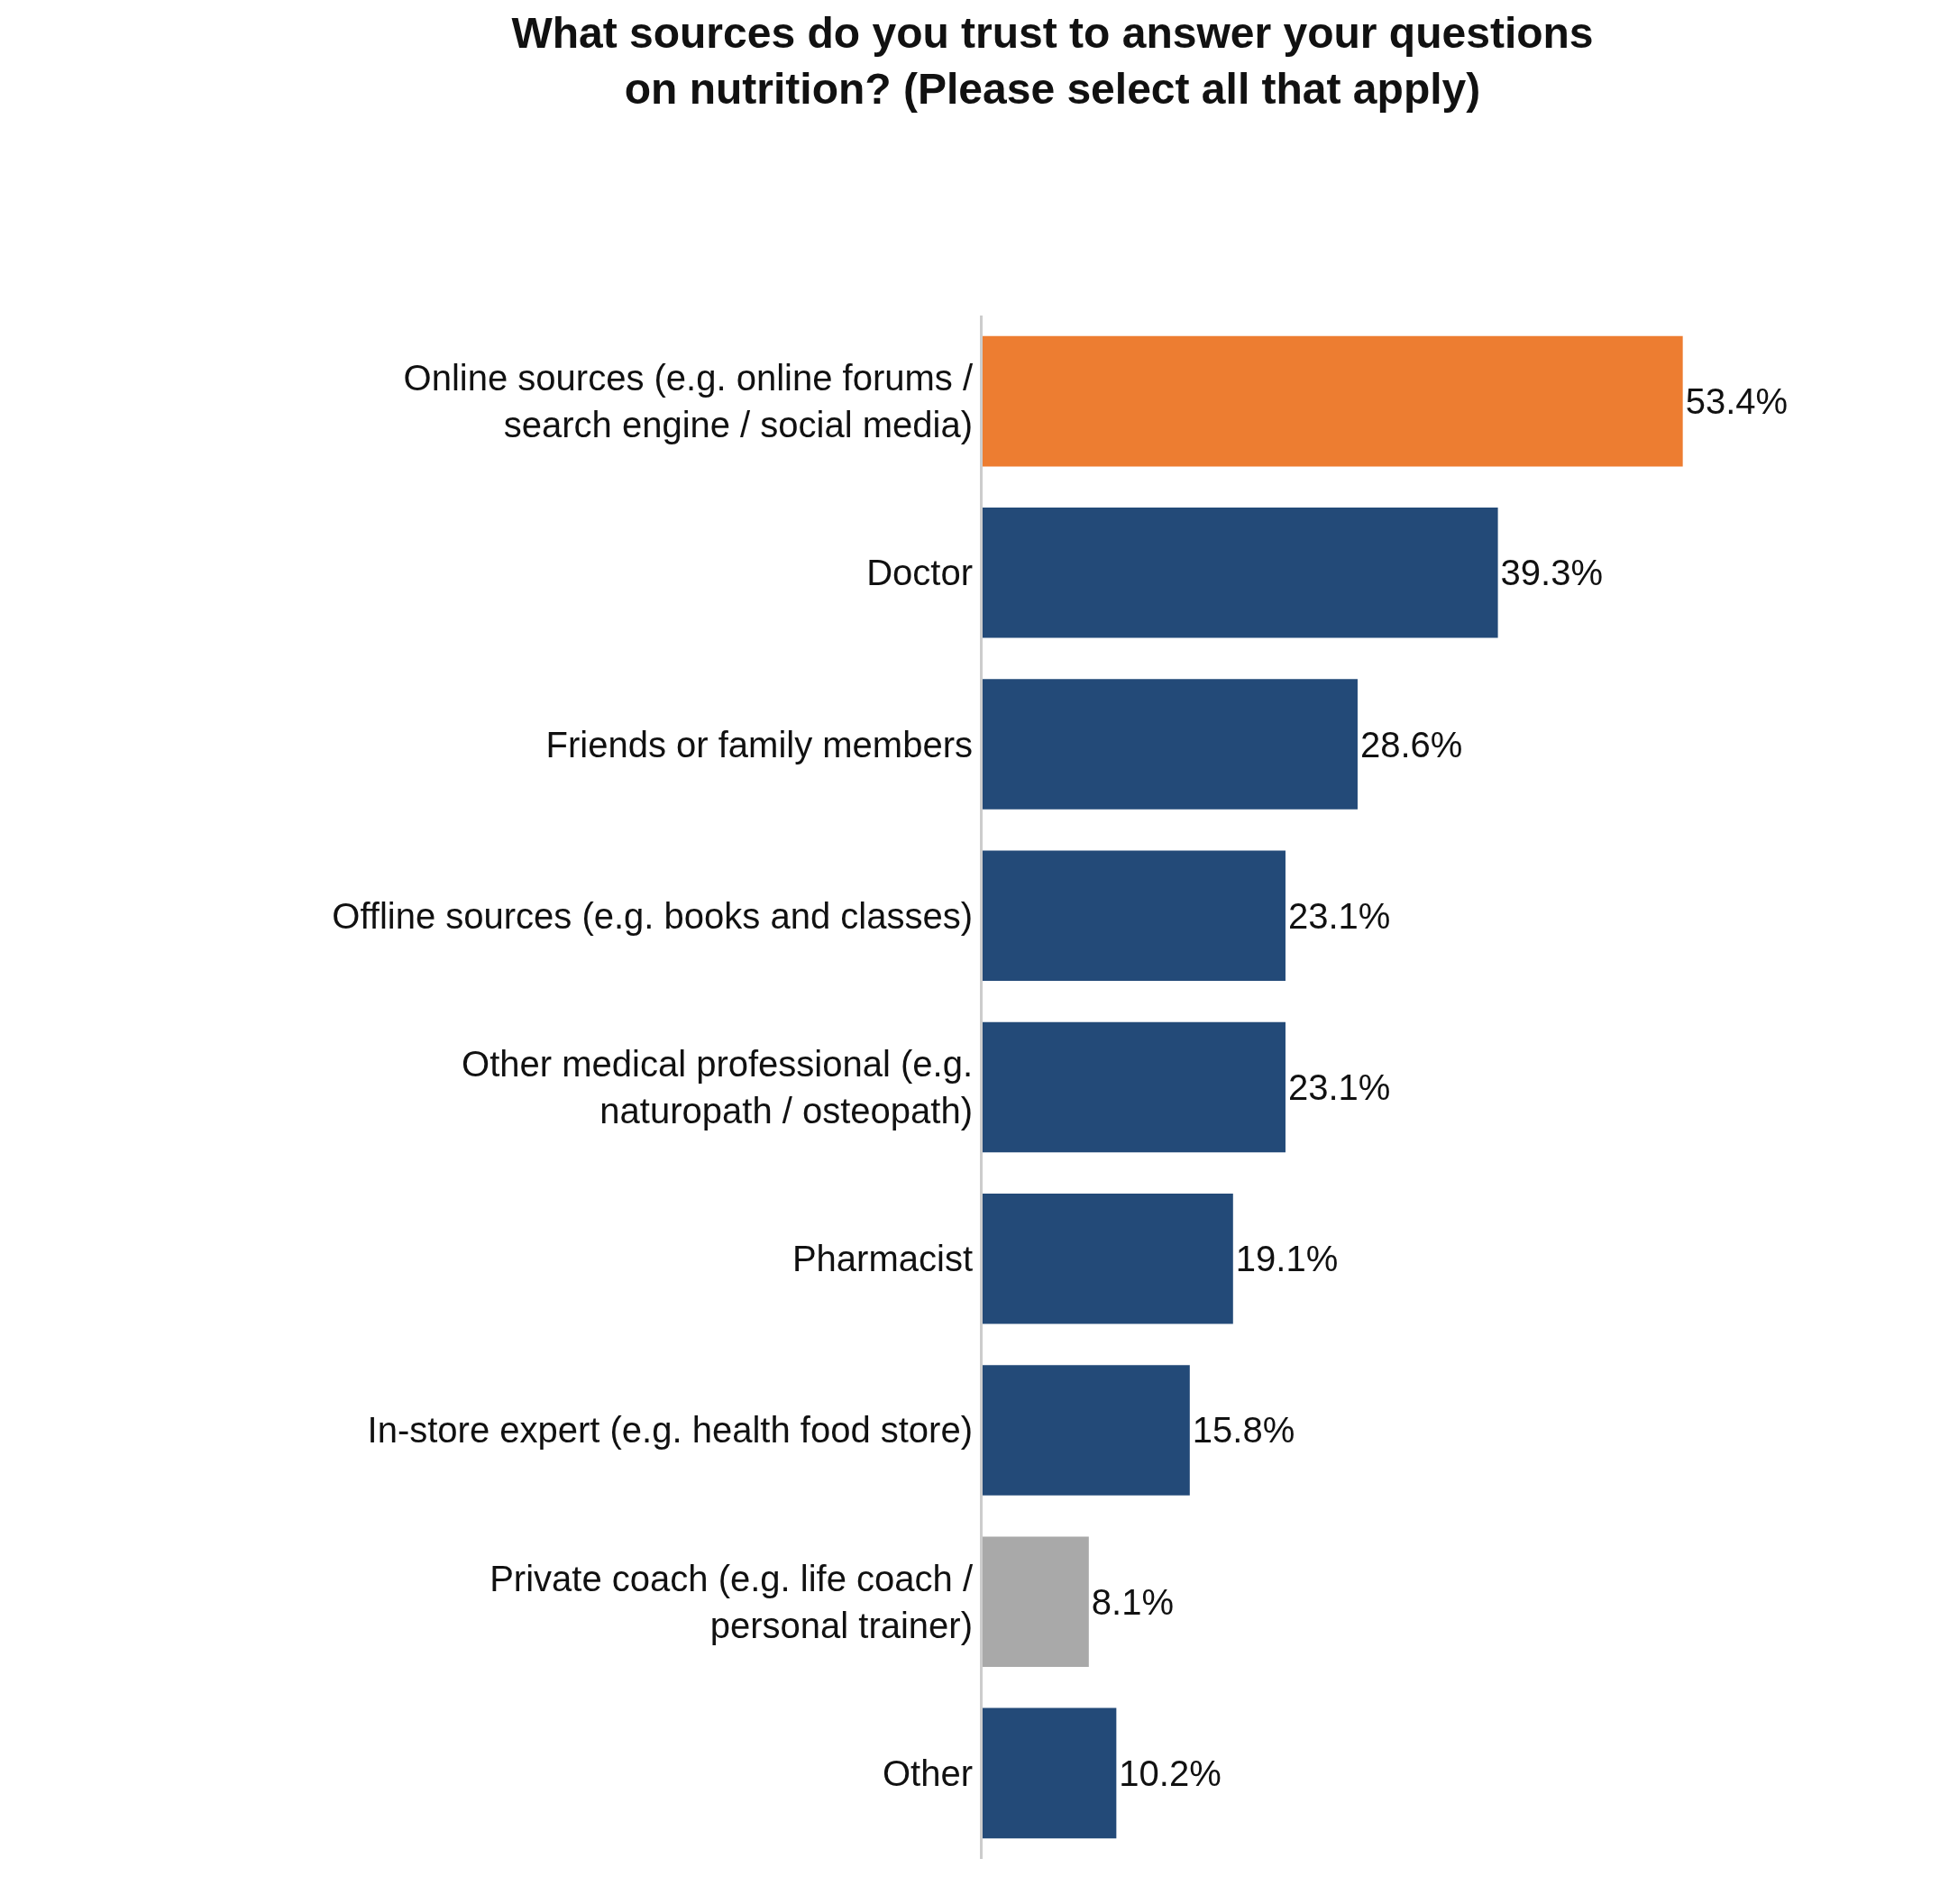 The height and width of the screenshot is (1904, 1949). I want to click on y-tick-label: Friends or family members, so click(759, 744).